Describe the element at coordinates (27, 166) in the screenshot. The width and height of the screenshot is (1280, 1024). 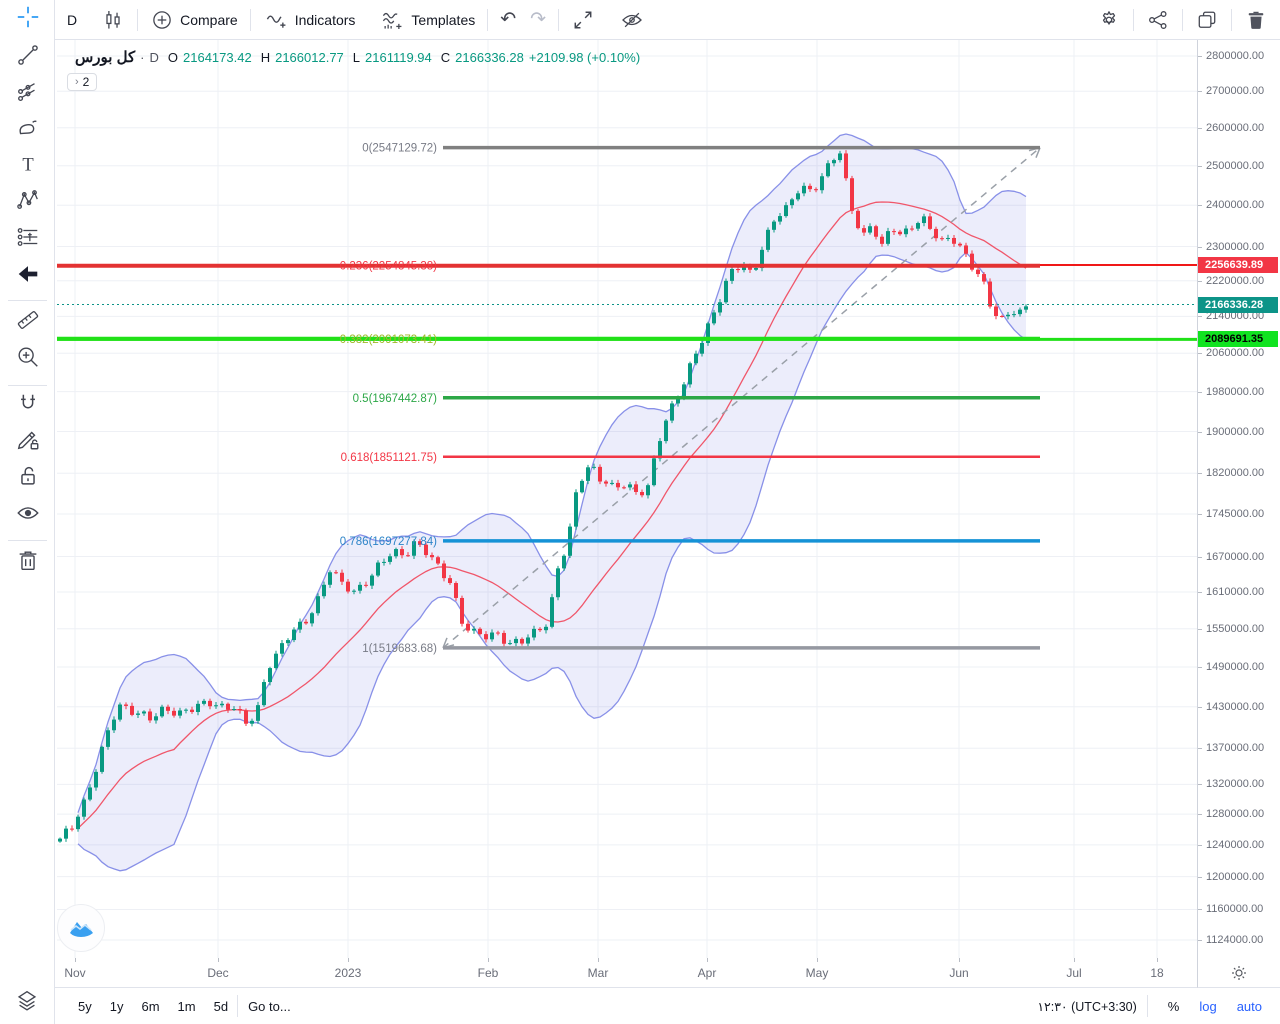
I see `text-tool: T` at that location.